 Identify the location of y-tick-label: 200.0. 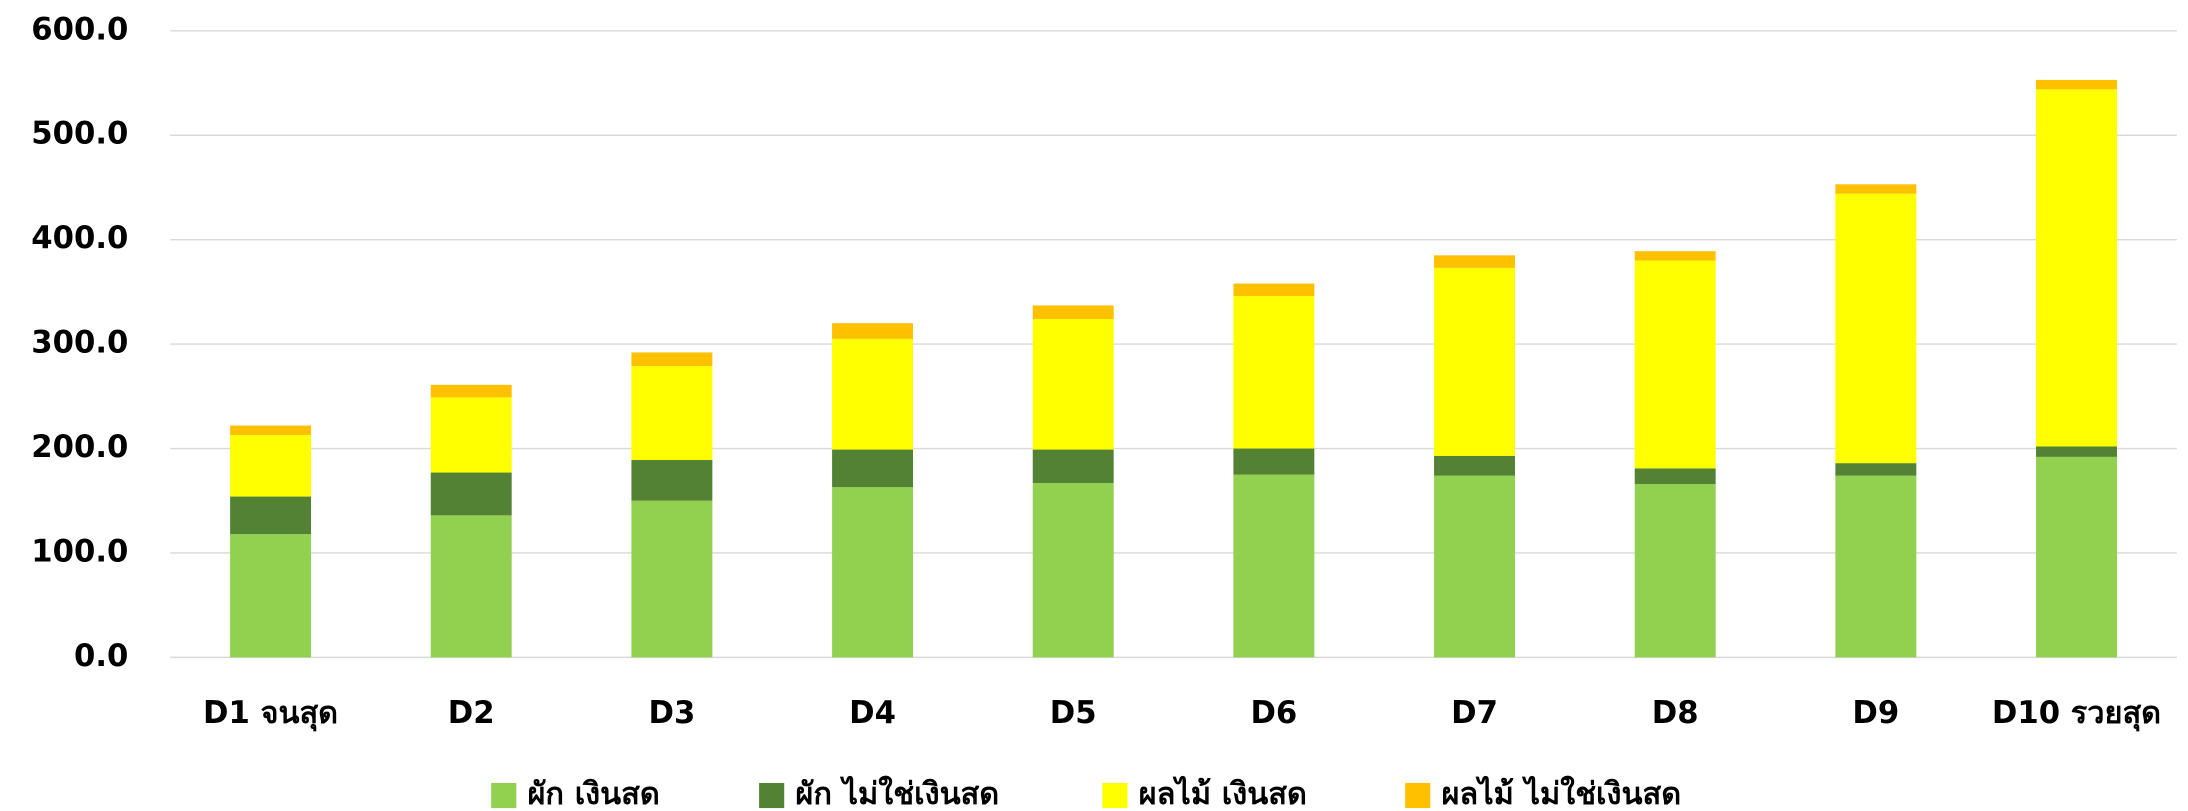
(79, 447).